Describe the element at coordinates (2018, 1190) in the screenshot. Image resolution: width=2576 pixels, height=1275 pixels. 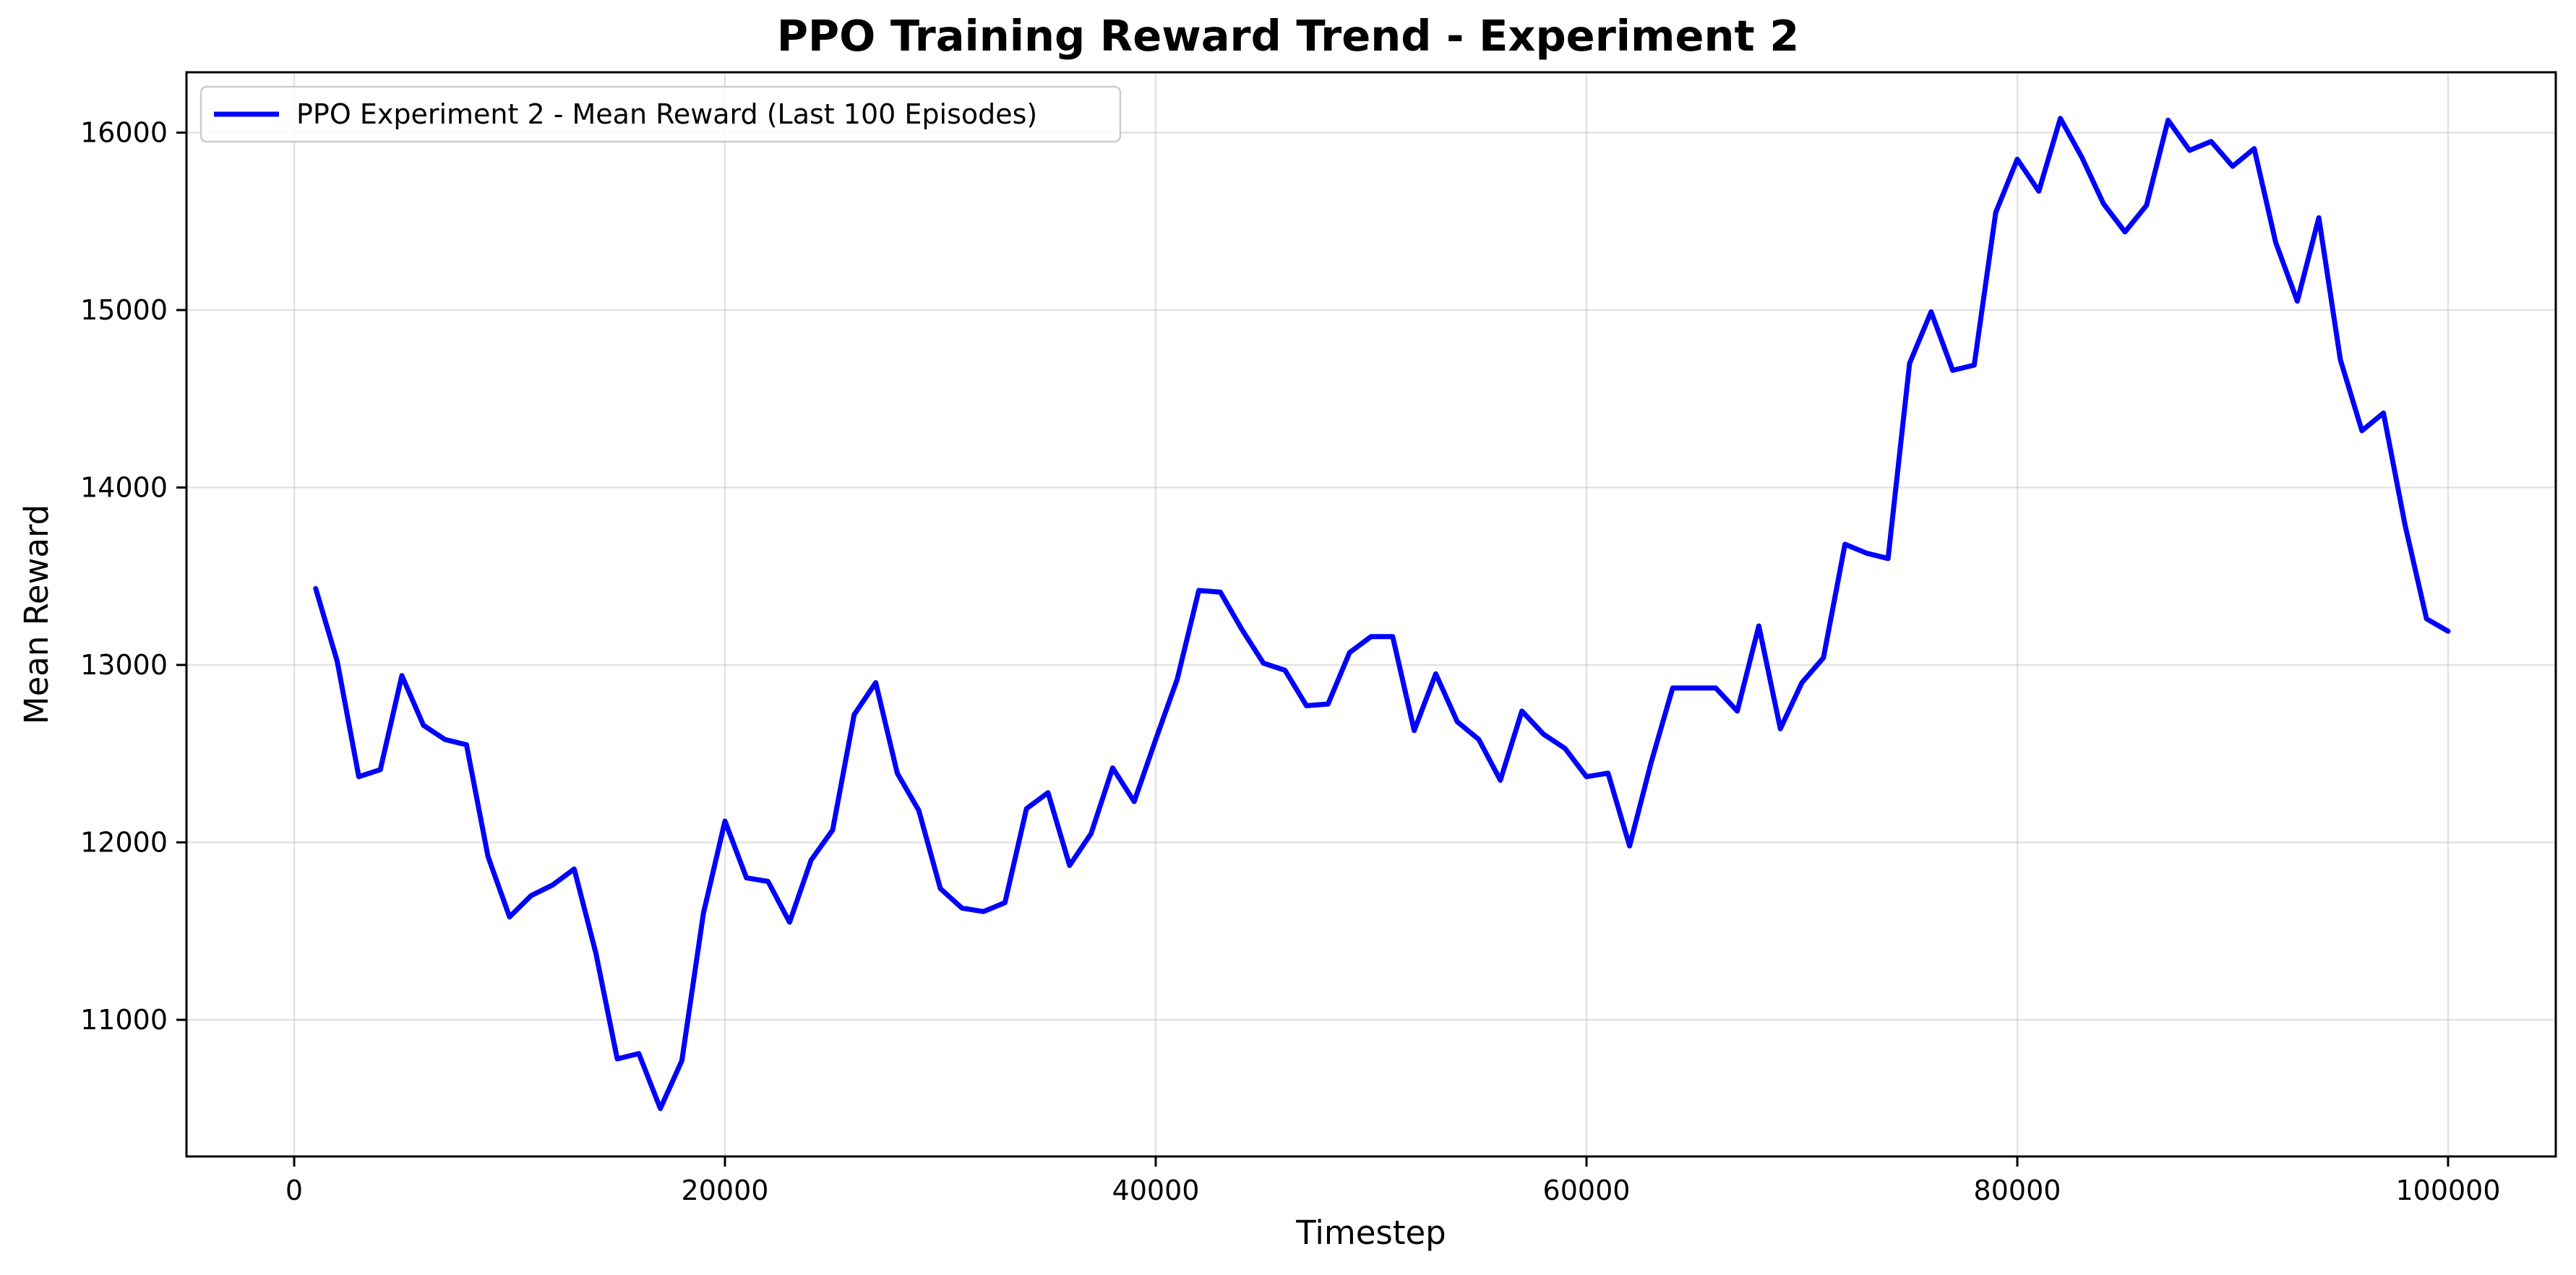
I see `x-tick-label: 80000` at that location.